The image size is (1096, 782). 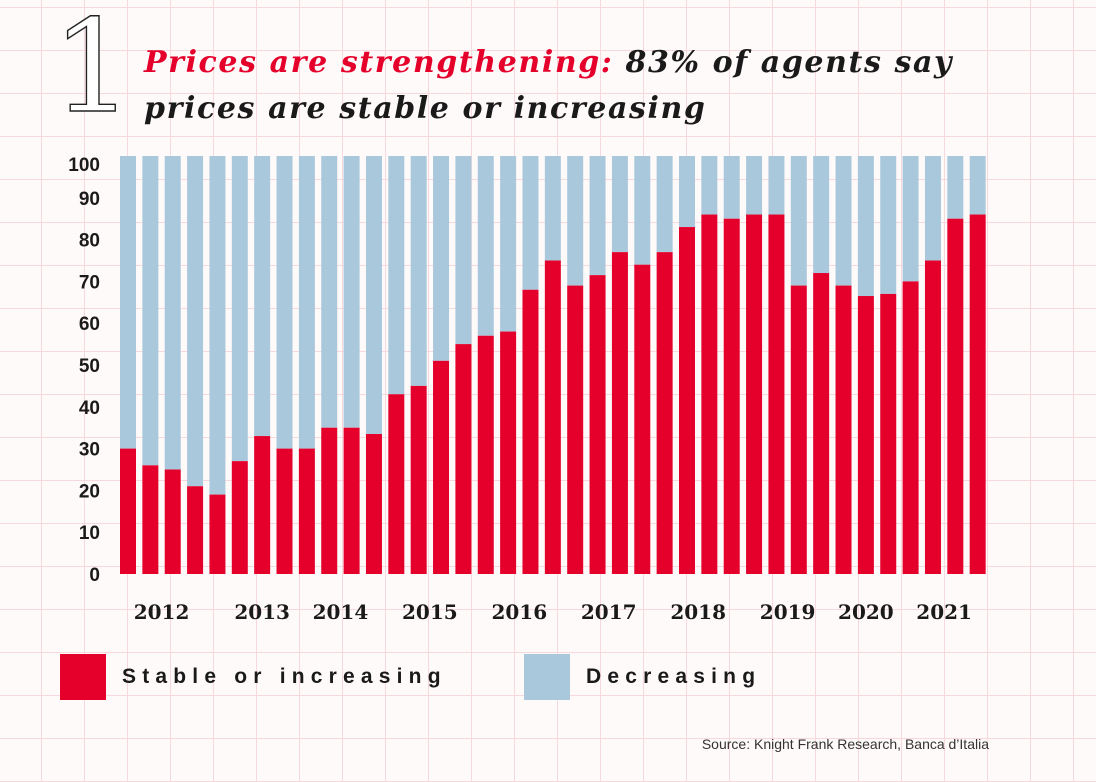 What do you see at coordinates (89, 241) in the screenshot?
I see `y-tick-label: 80` at bounding box center [89, 241].